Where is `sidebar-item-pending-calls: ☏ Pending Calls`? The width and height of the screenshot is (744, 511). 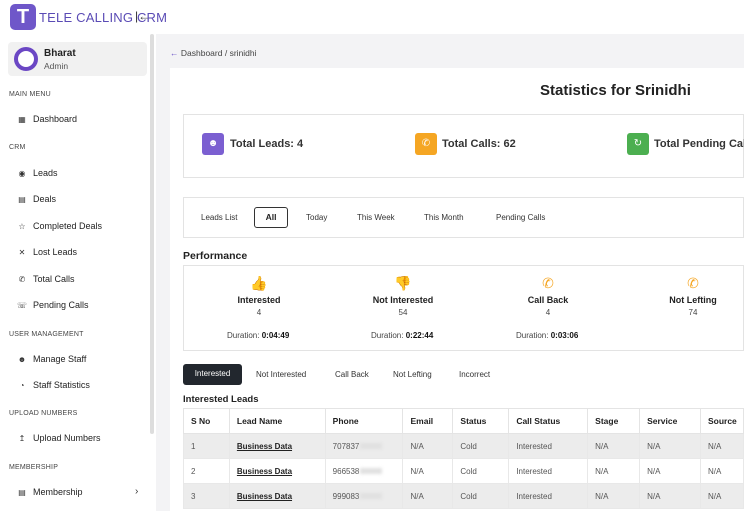
sidebar-item-pending-calls: ☏ Pending Calls is located at coordinates (53, 305).